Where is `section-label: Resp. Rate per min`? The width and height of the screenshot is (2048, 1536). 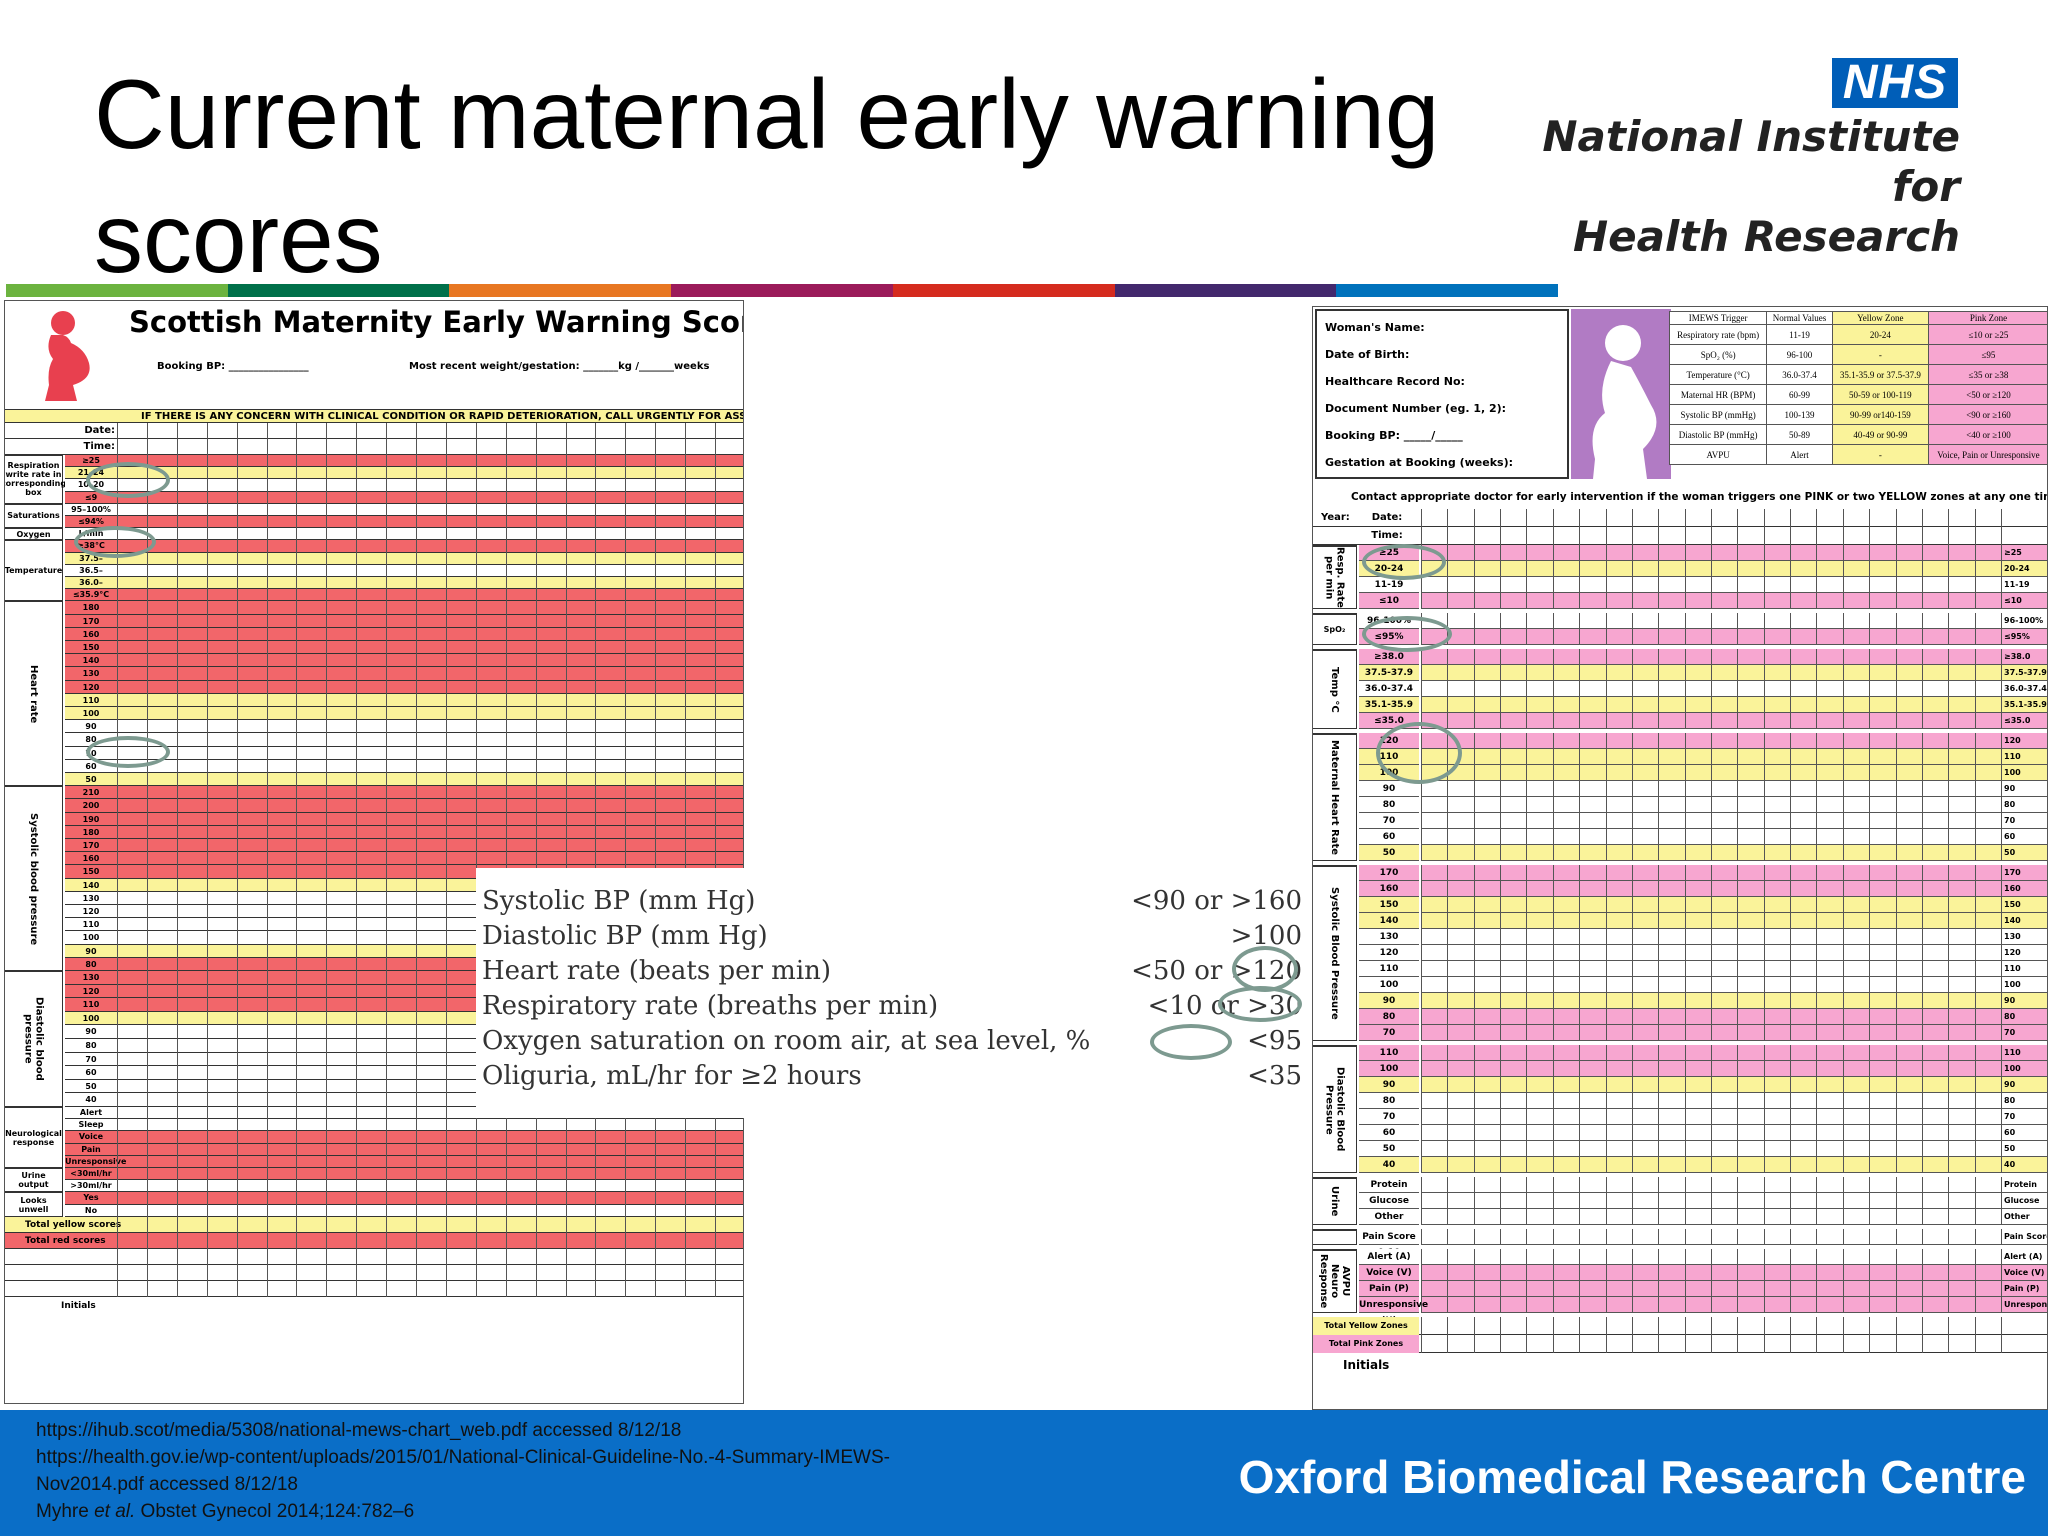
section-label: Resp. Rate per min is located at coordinates (1335, 577).